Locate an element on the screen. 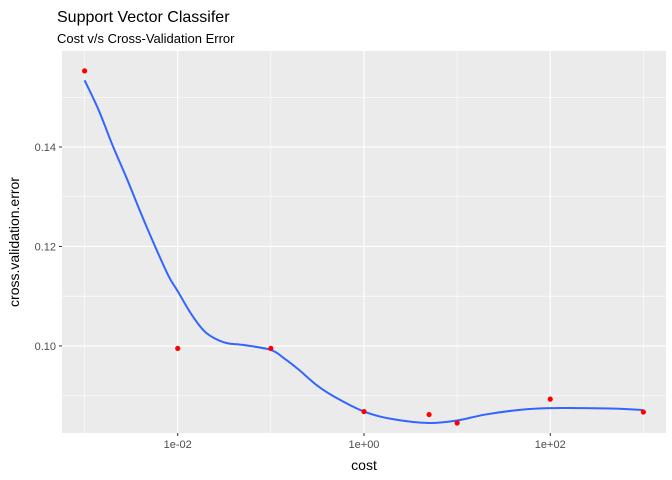  chart-subtitle: Cost v/s Cross-Validation Error is located at coordinates (146, 38).